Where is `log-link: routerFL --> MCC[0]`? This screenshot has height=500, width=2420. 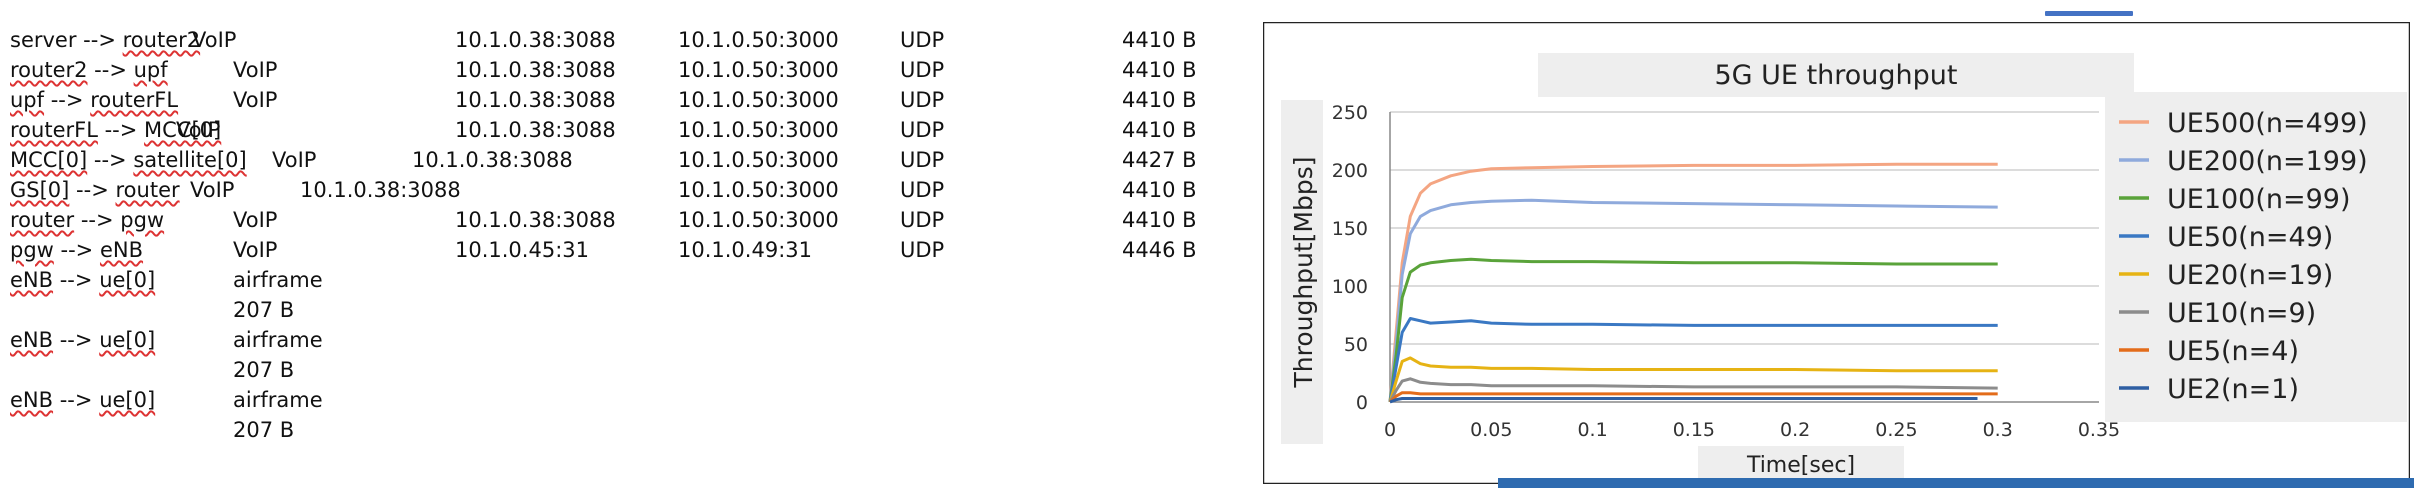
log-link: routerFL --> MCC[0] is located at coordinates (115, 130).